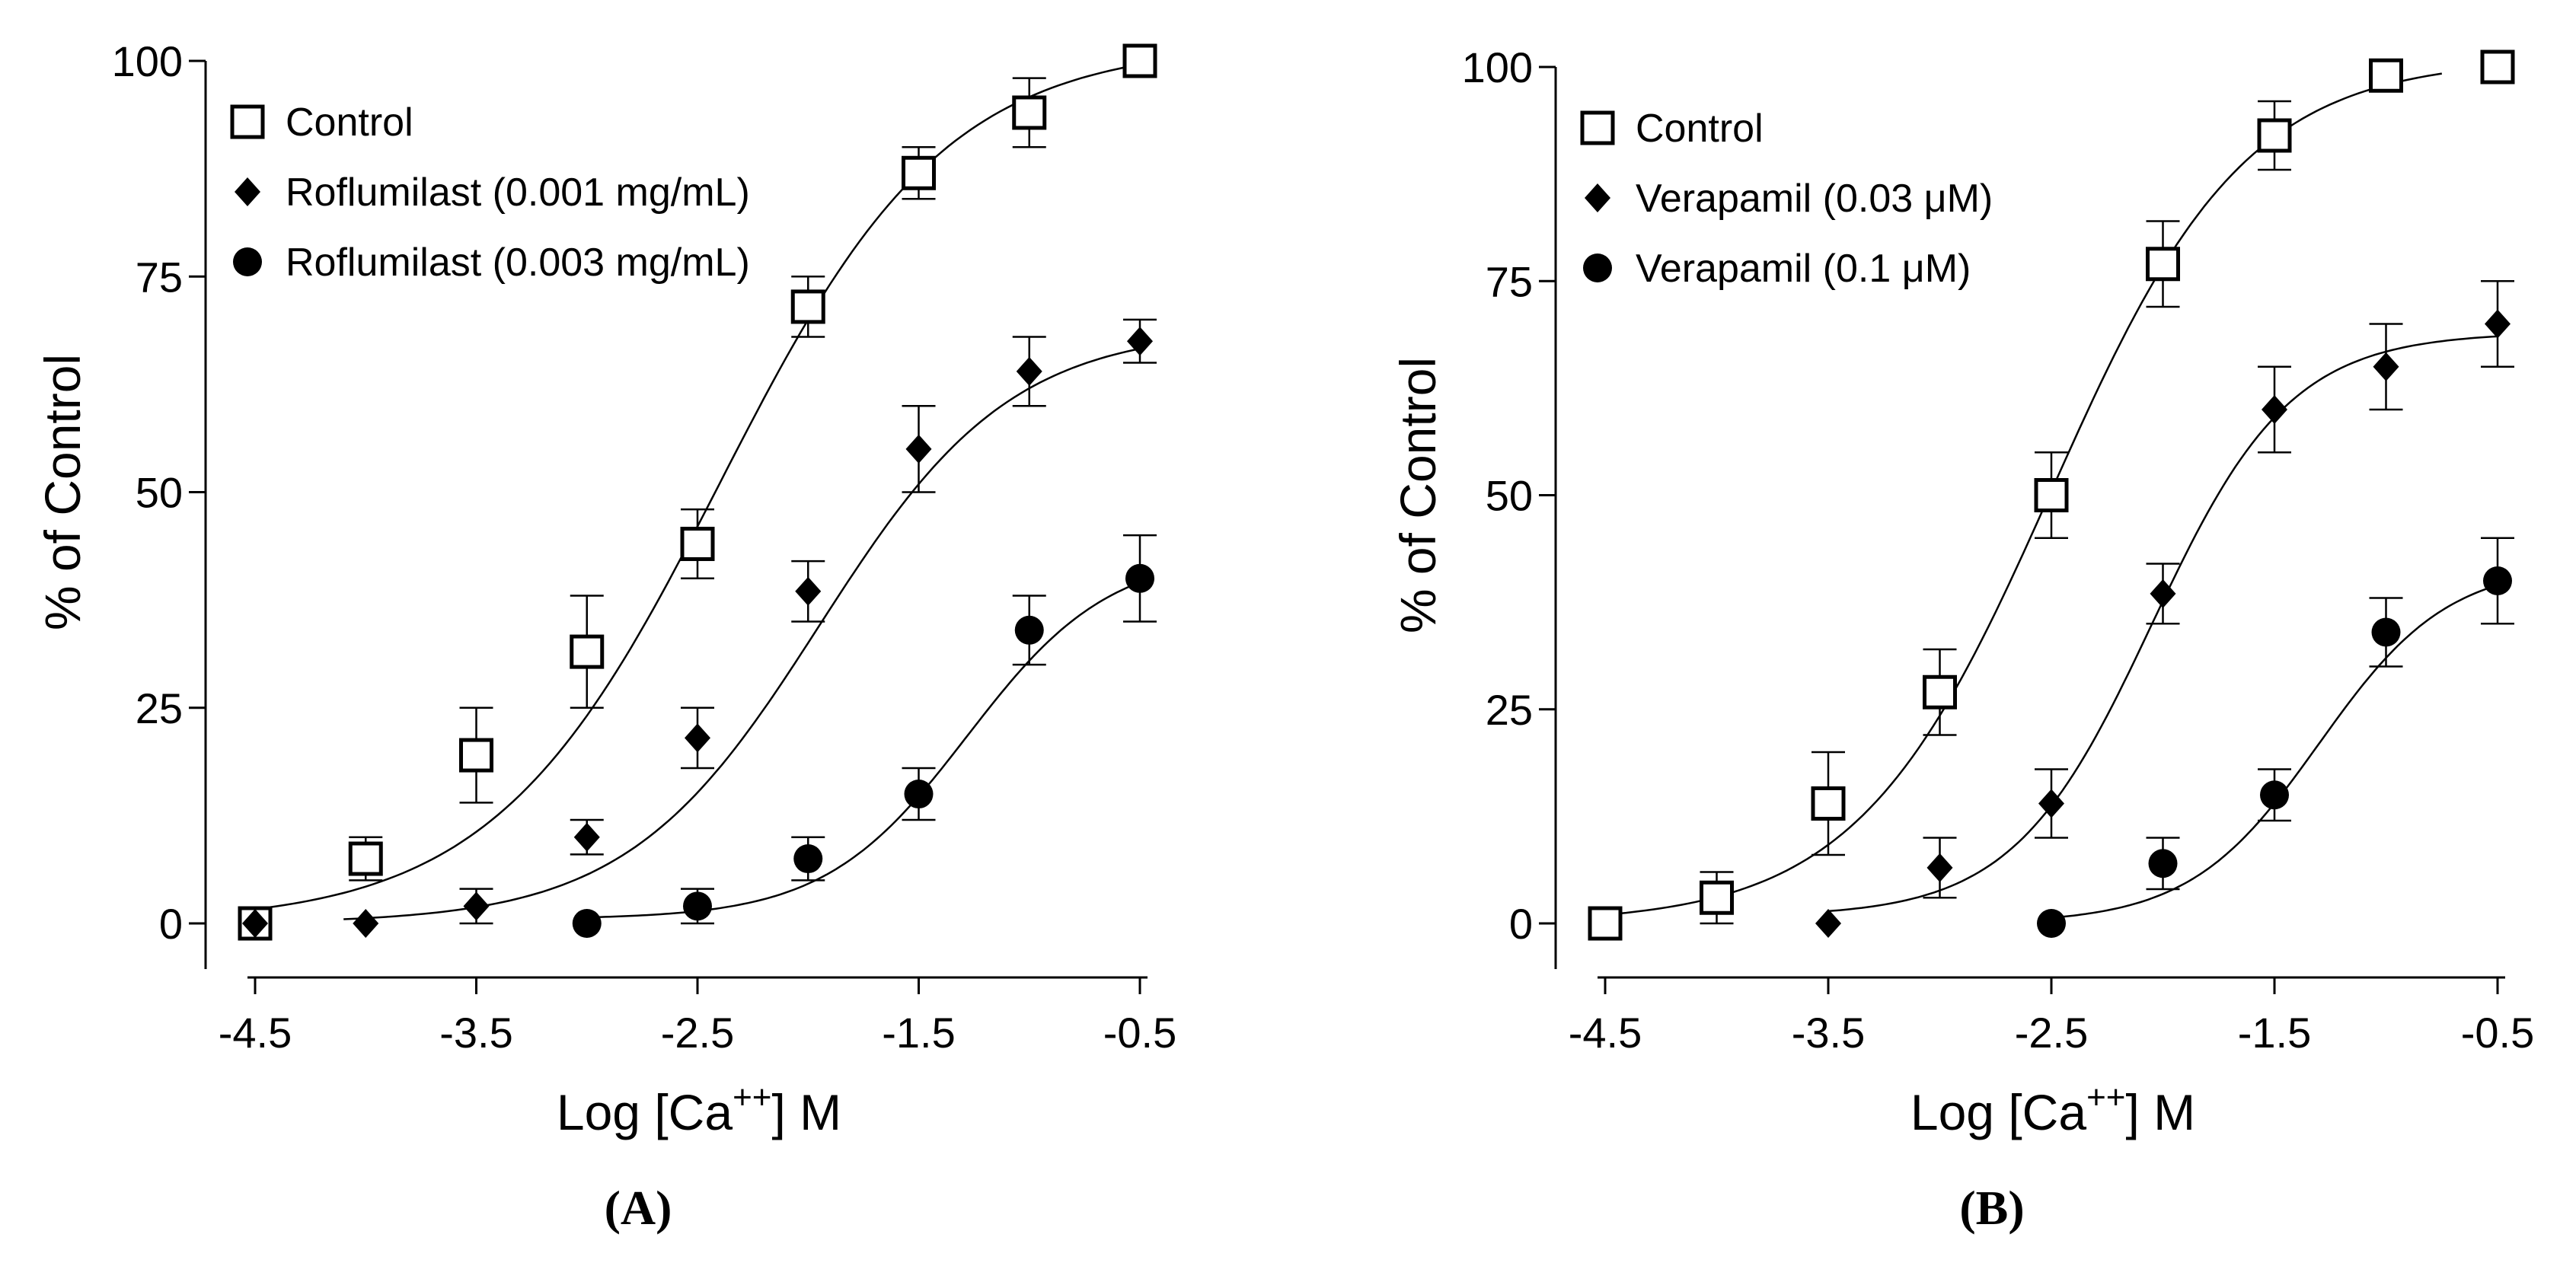  I want to click on x-tick-label: -0.5, so click(2498, 1033).